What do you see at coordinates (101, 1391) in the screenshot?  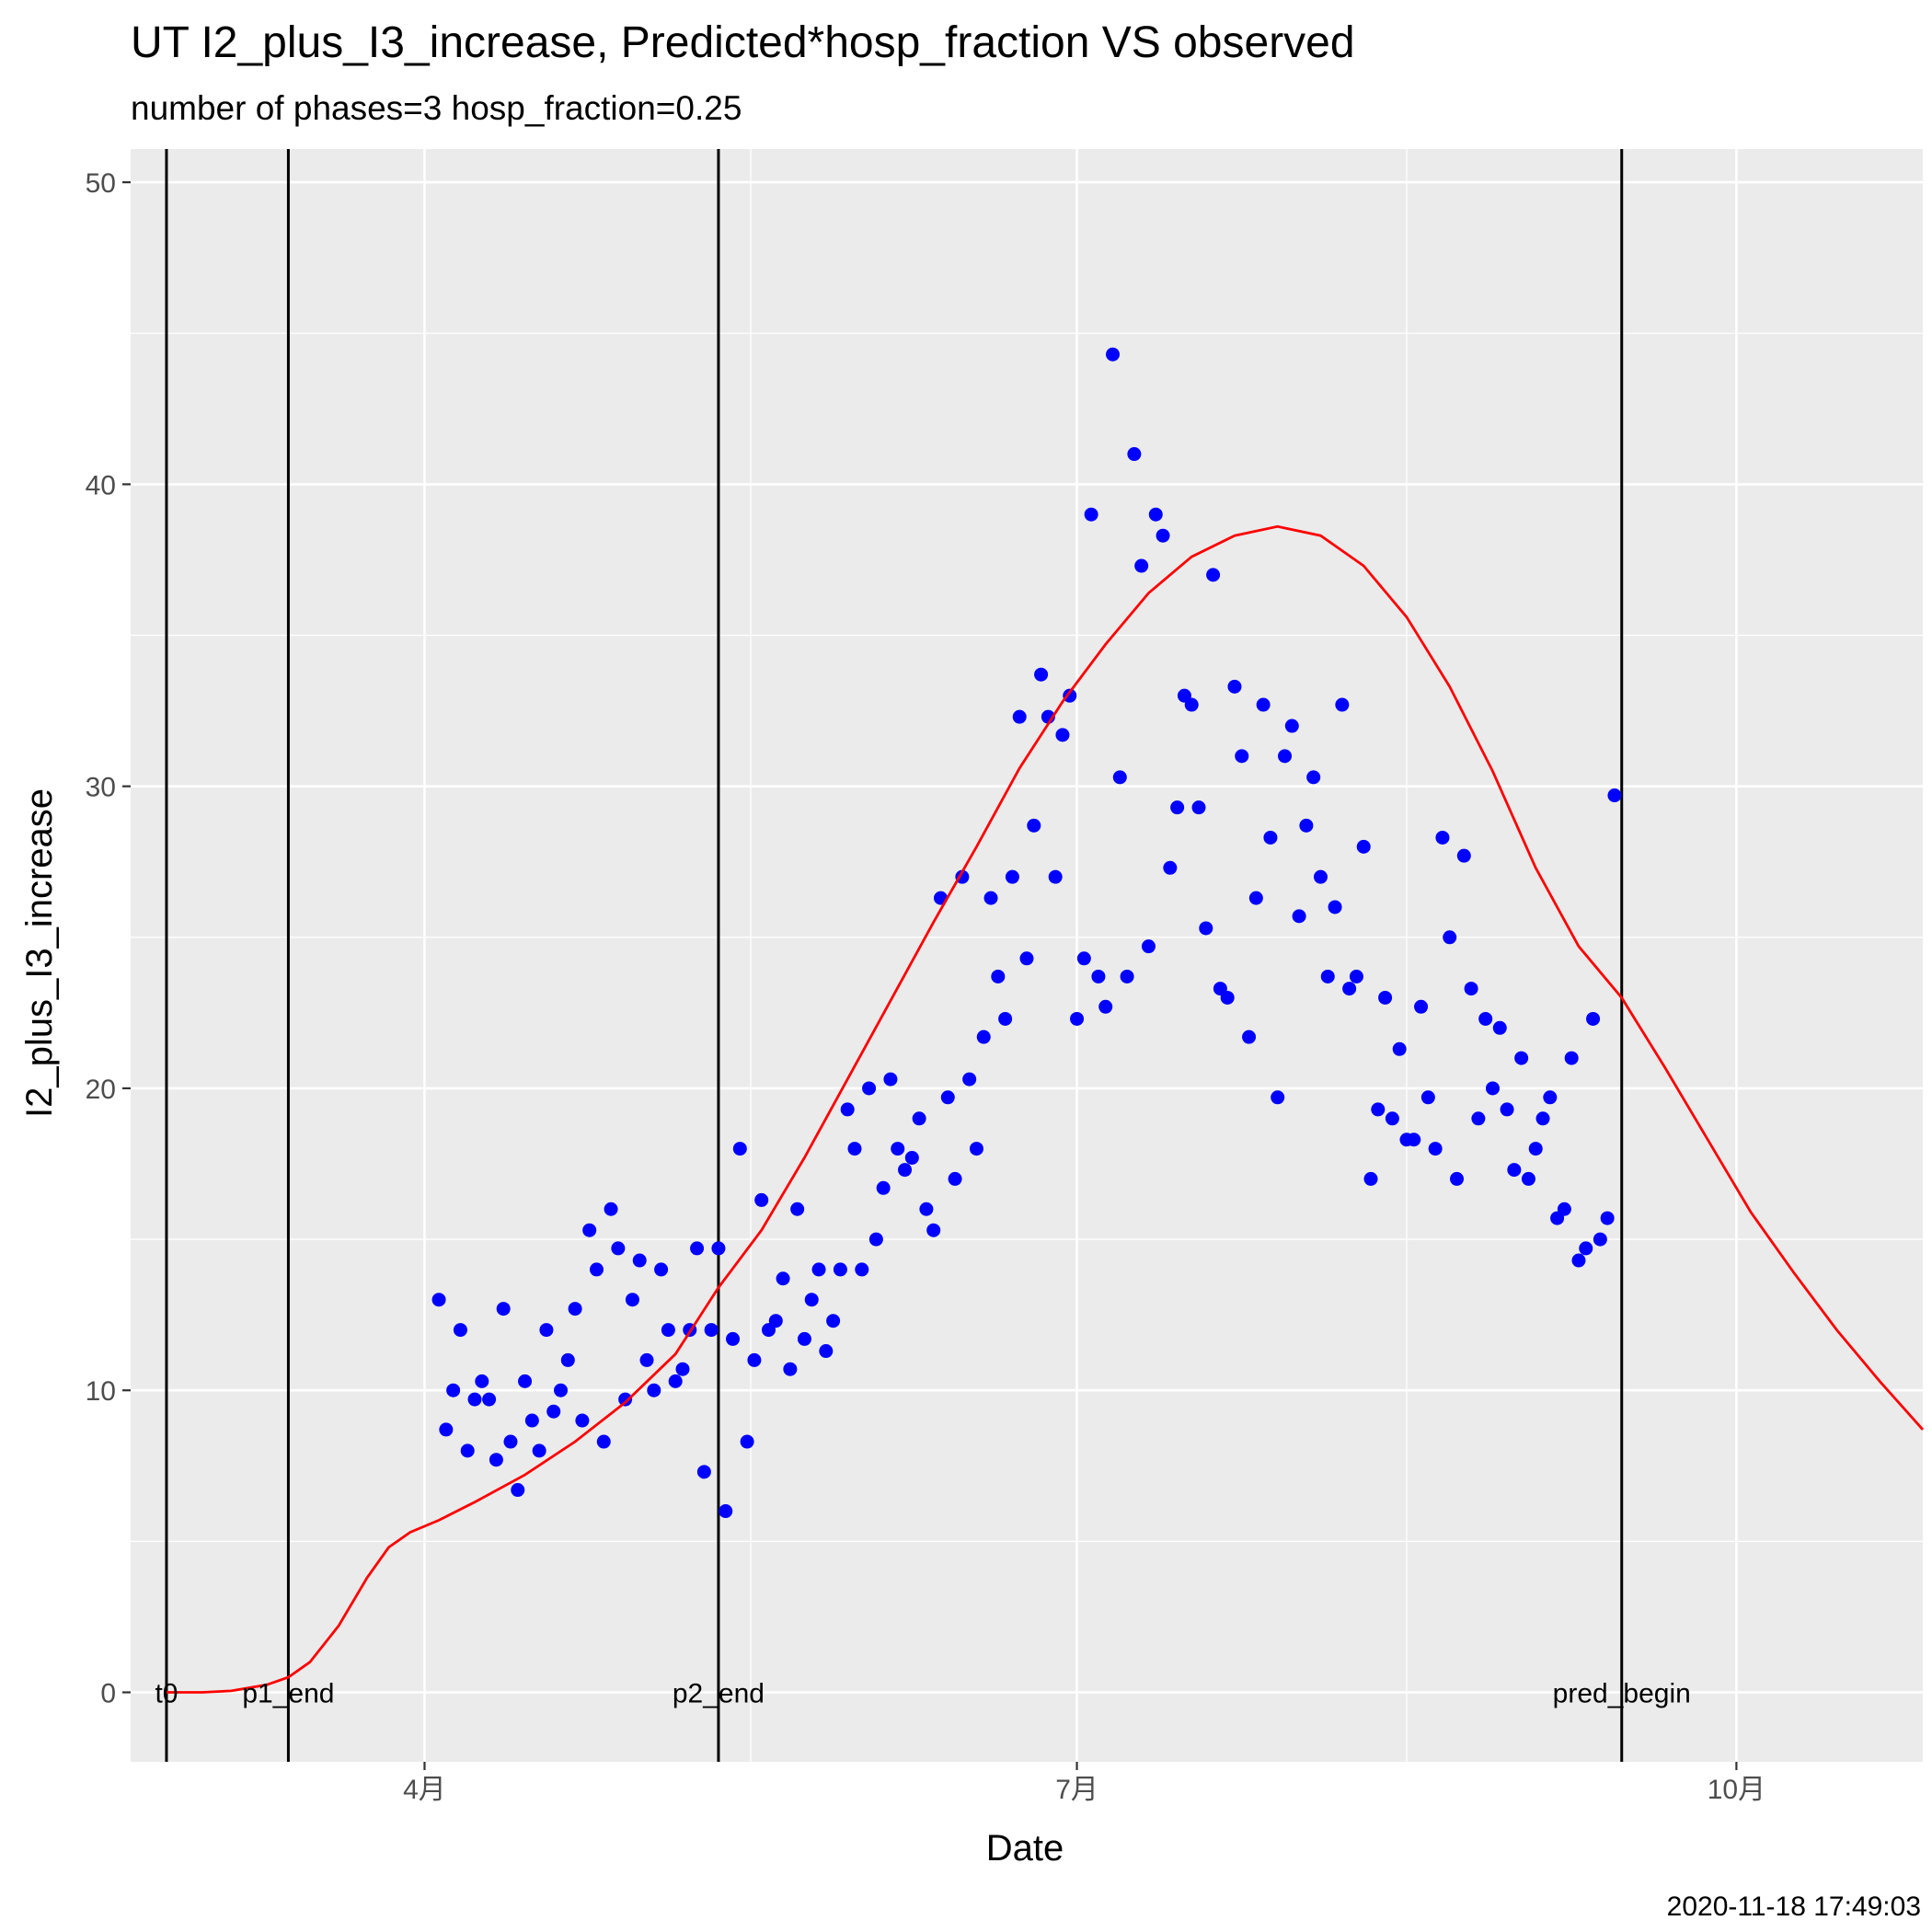 I see `y-tick-label: 10` at bounding box center [101, 1391].